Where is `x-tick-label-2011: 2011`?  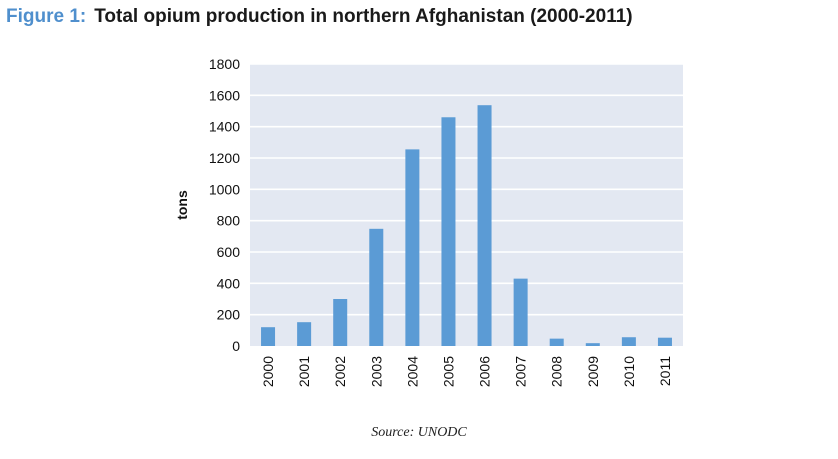
x-tick-label-2011: 2011 is located at coordinates (665, 371).